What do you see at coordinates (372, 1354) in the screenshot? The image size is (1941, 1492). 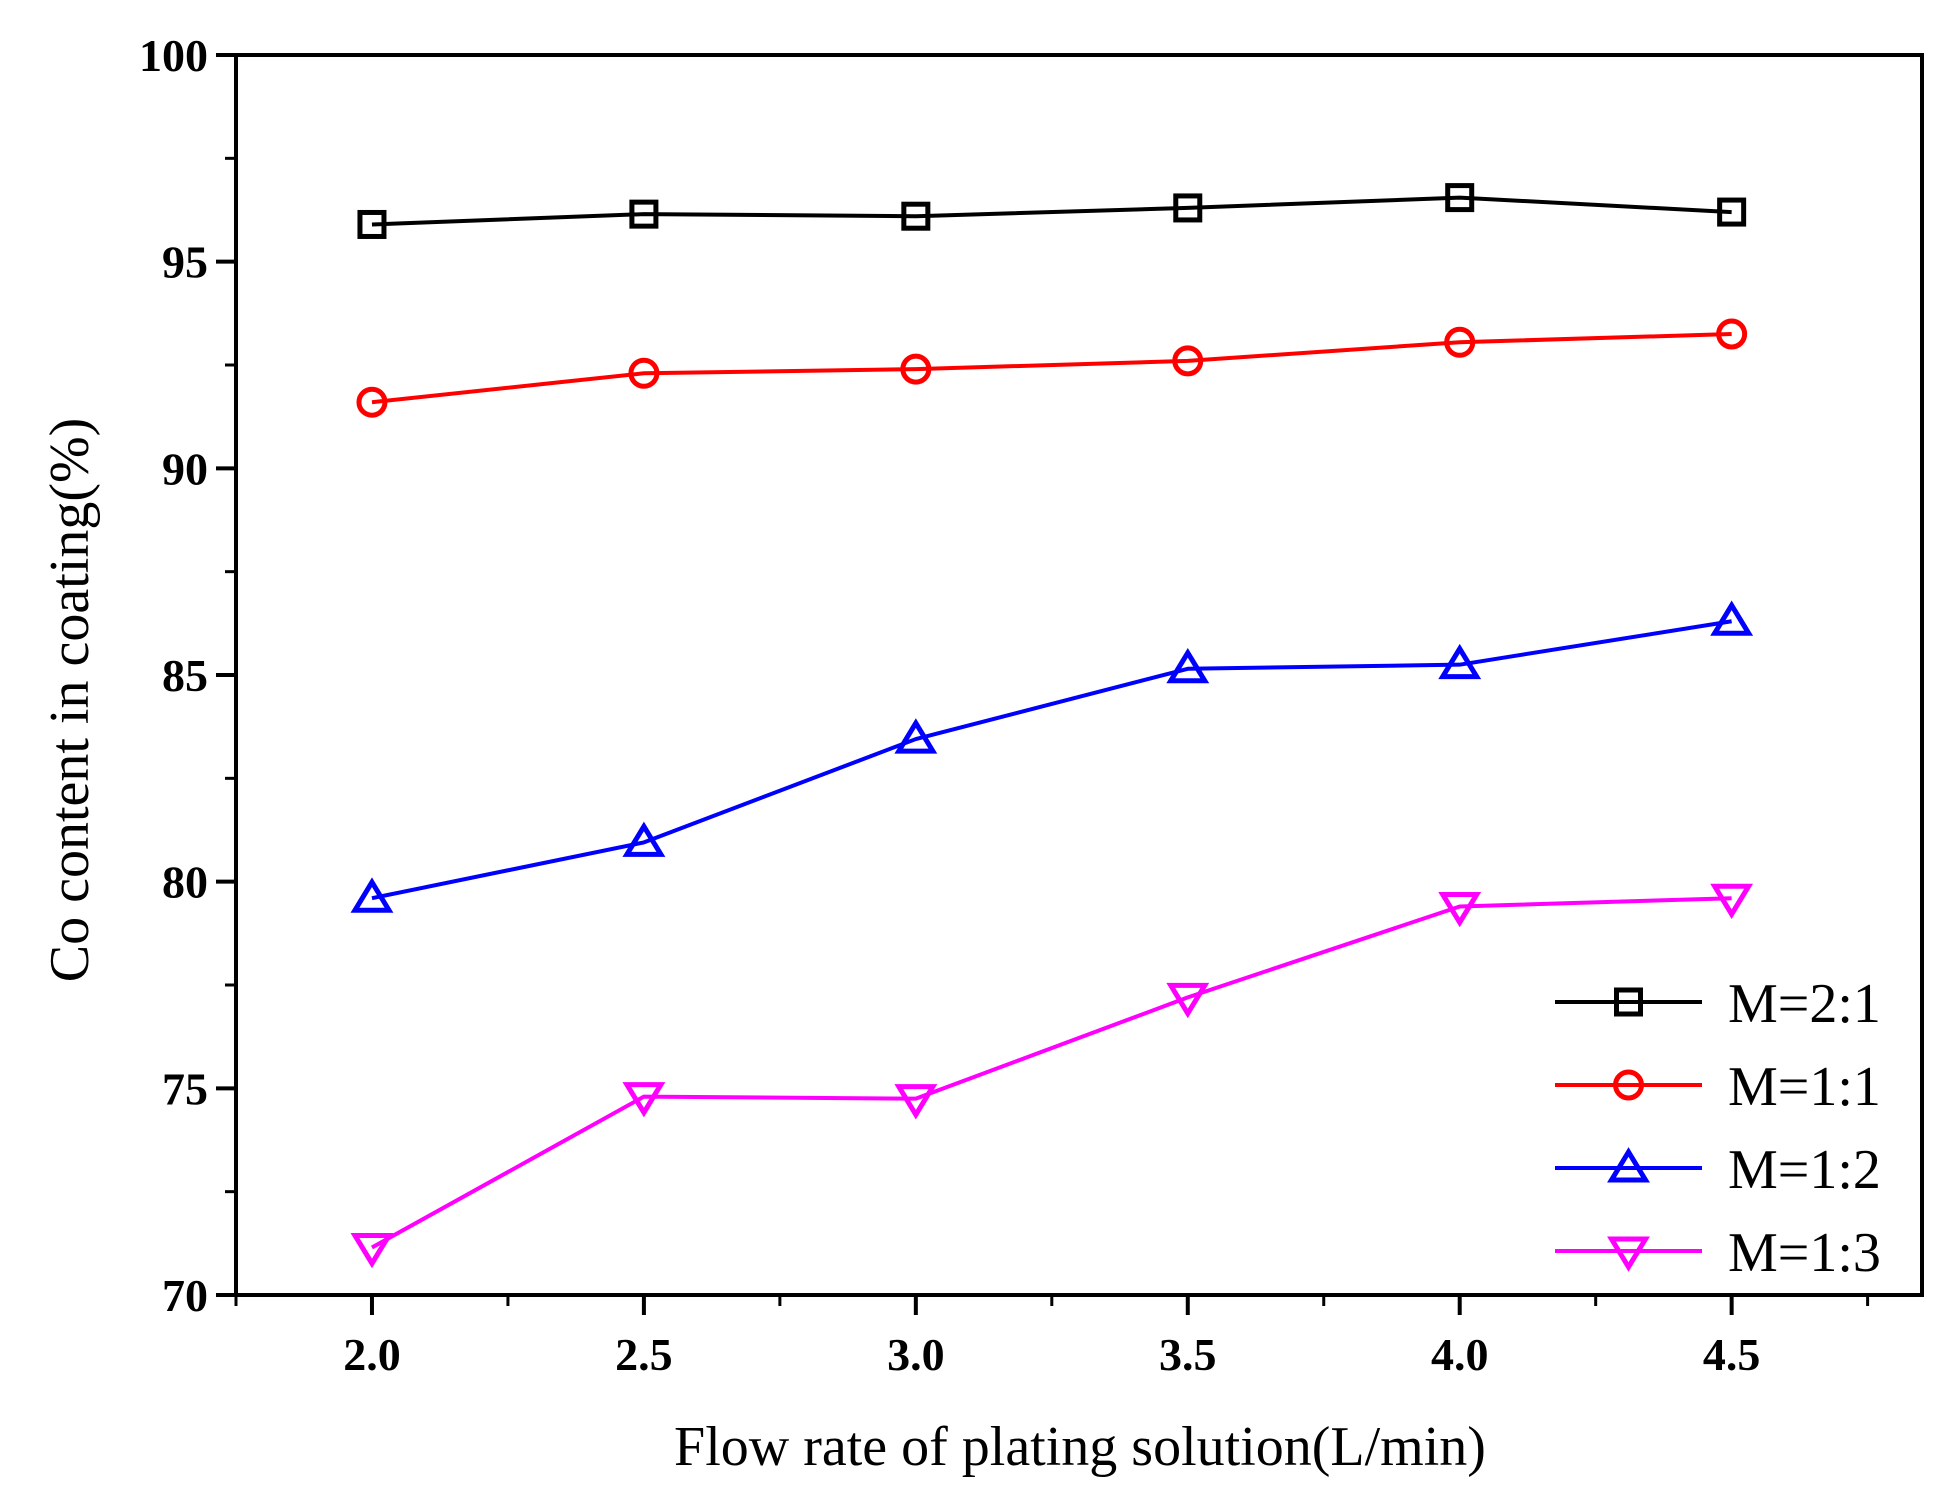 I see `x-tick-label: 2.0` at bounding box center [372, 1354].